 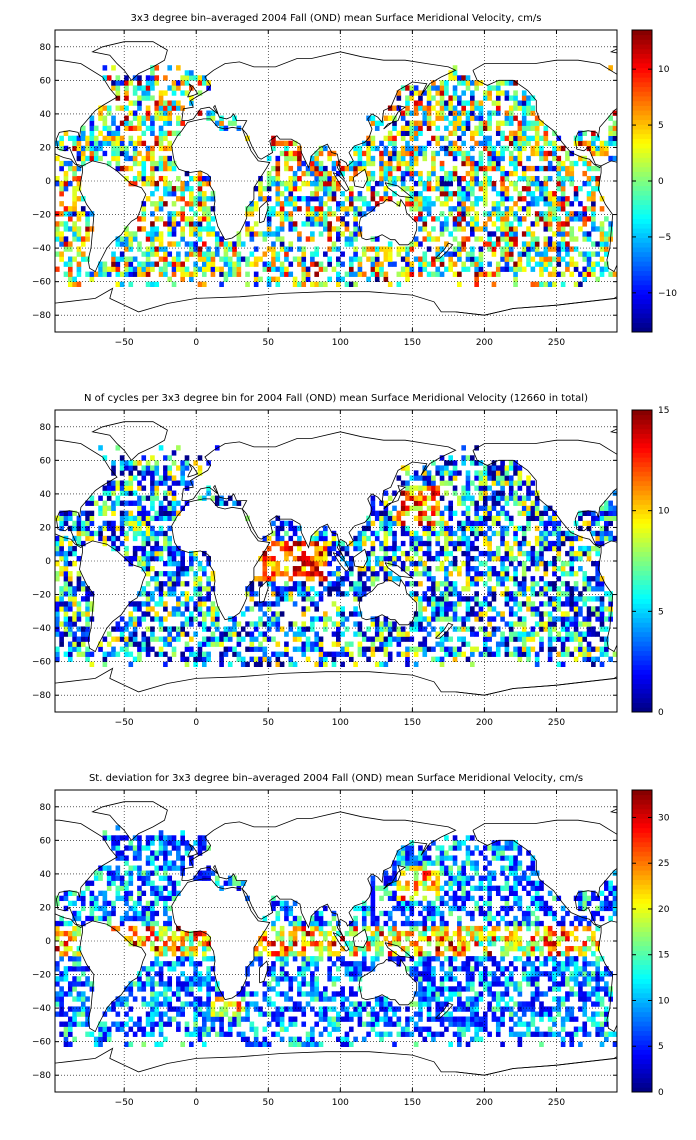 I want to click on coastline, so click(x=693, y=179).